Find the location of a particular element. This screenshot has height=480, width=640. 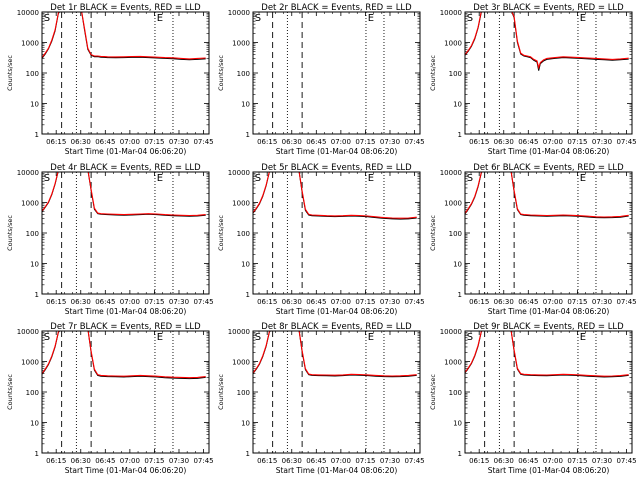

series-line-lld is located at coordinates (124, 194).